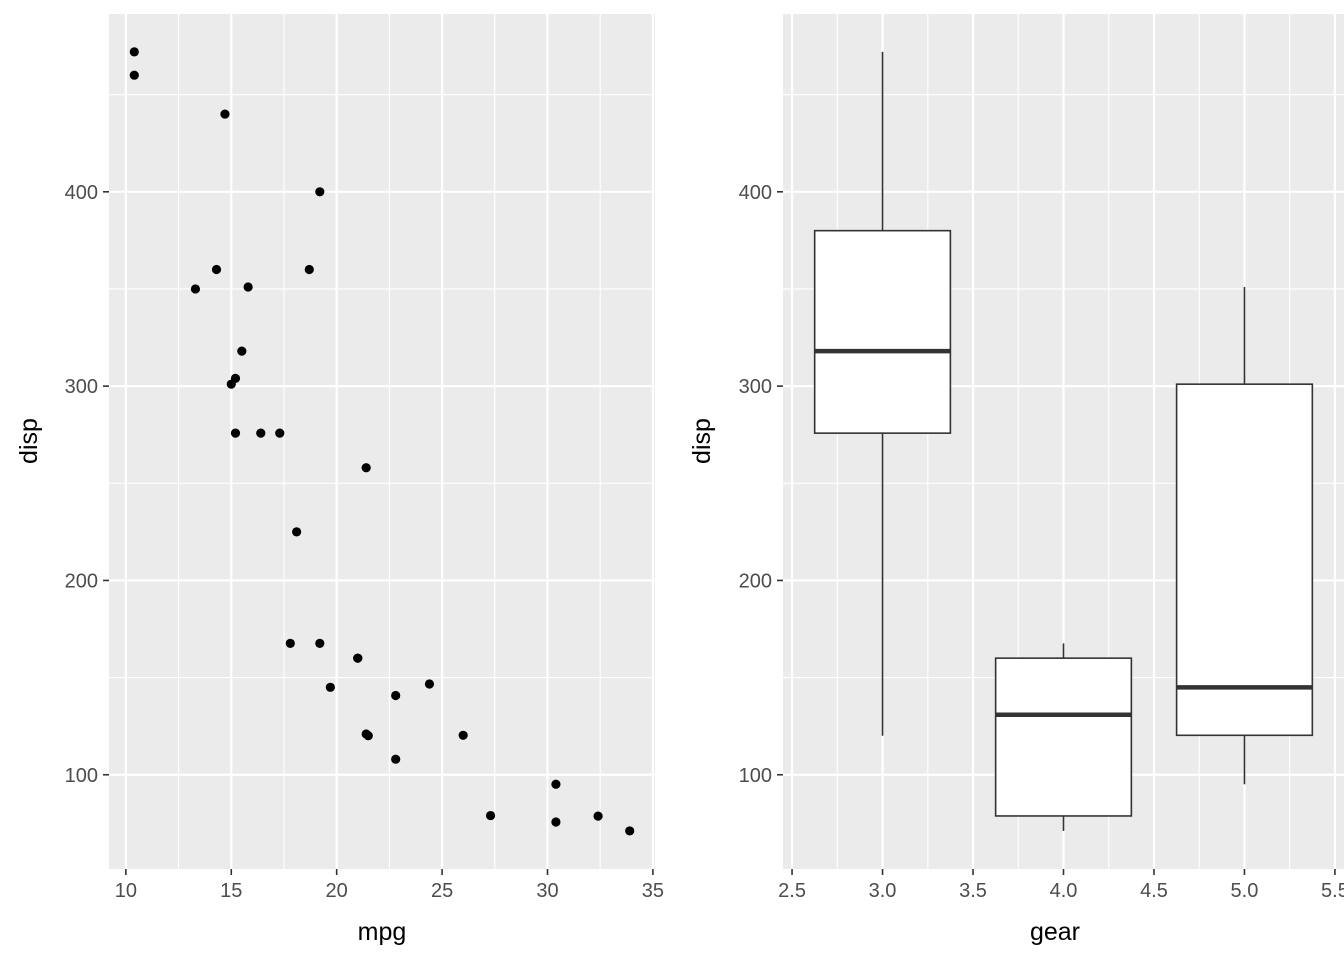 This screenshot has height=960, width=1344. Describe the element at coordinates (547, 891) in the screenshot. I see `scatter-x-tick-label: 30` at that location.